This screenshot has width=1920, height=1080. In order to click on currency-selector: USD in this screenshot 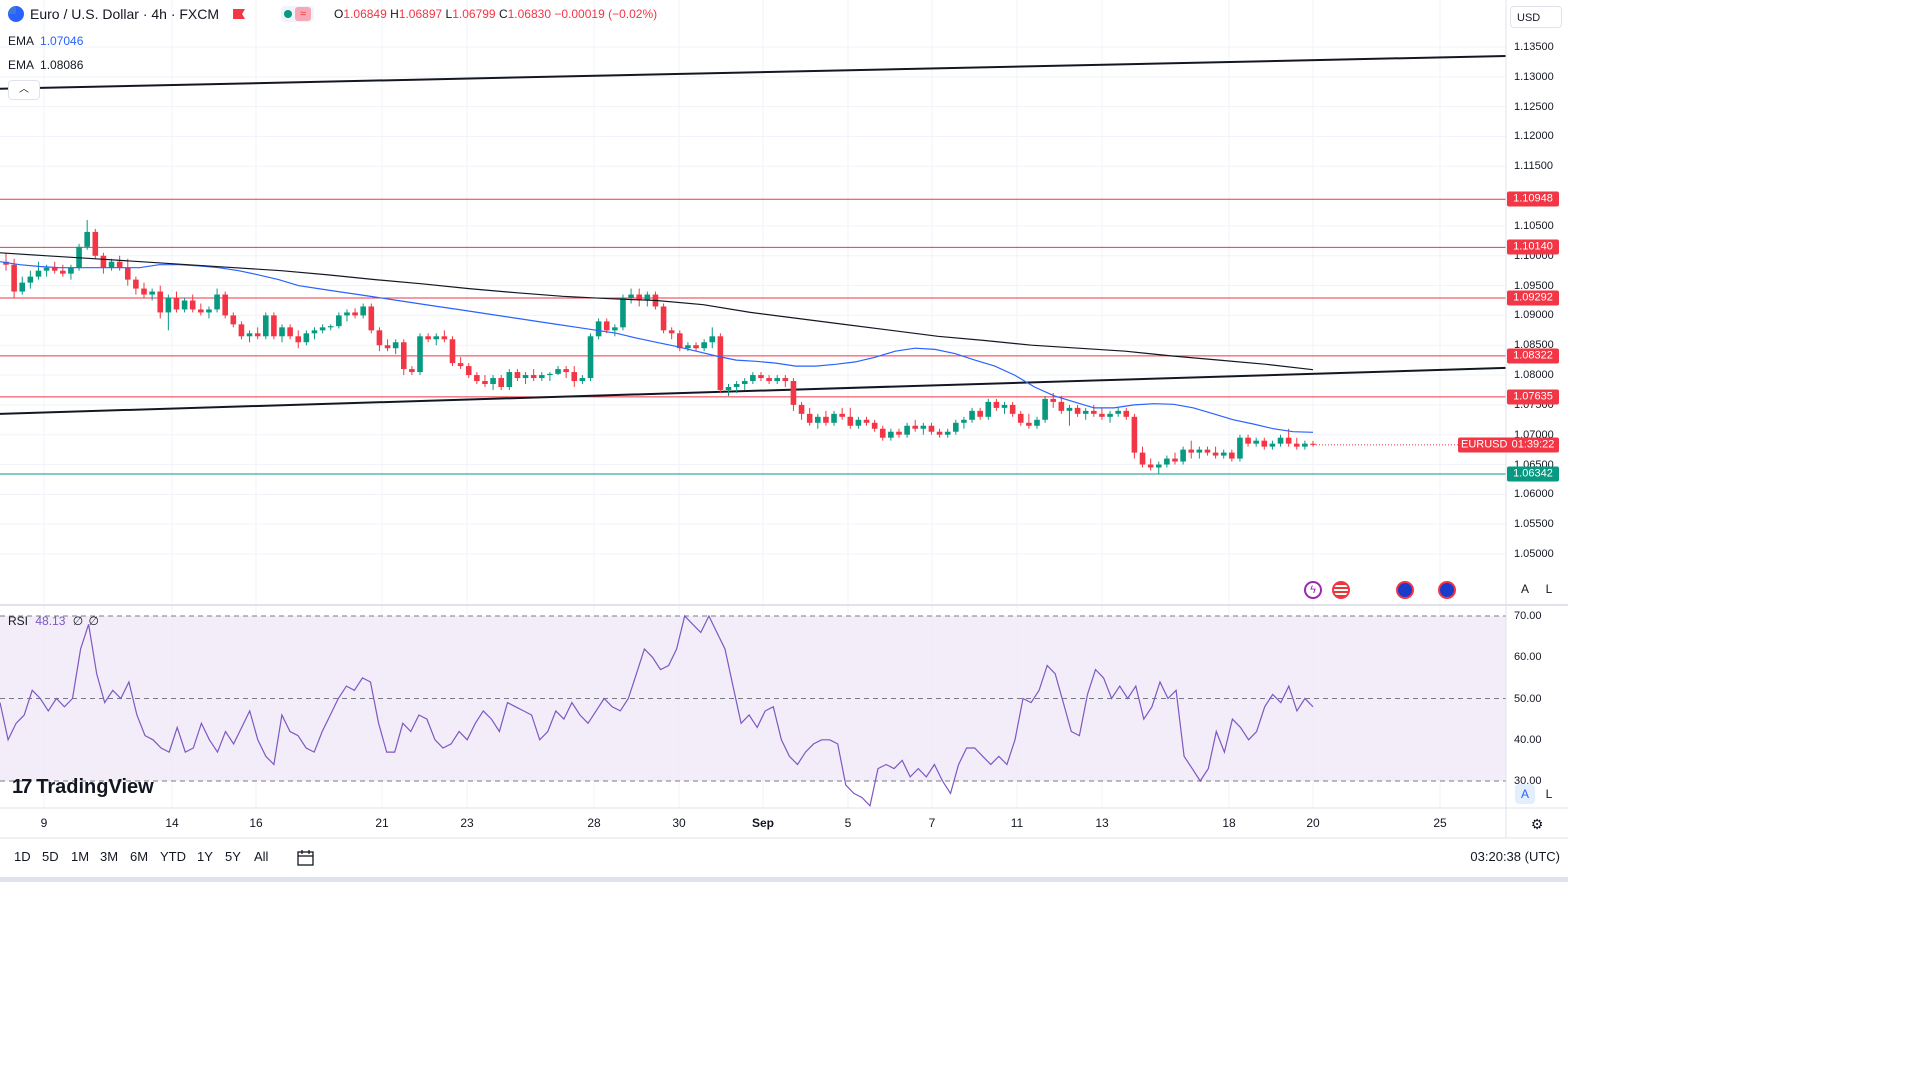, I will do `click(1536, 17)`.